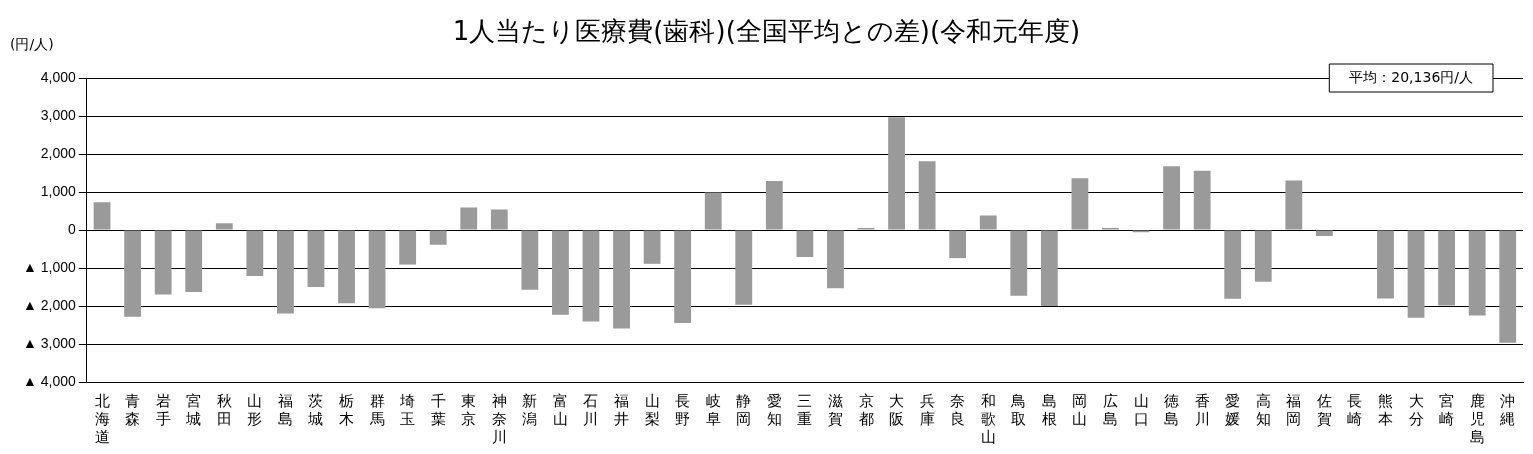 The image size is (1533, 454). I want to click on x-tick-label: 和歌山, so click(988, 419).